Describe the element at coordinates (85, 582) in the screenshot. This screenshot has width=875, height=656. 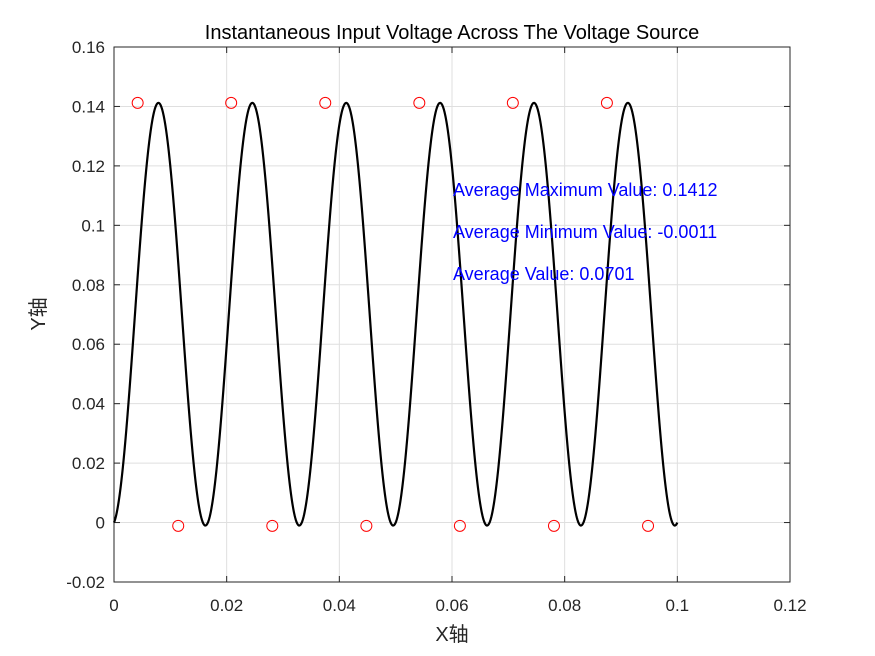
I see `y-tick-label: -0.02` at that location.